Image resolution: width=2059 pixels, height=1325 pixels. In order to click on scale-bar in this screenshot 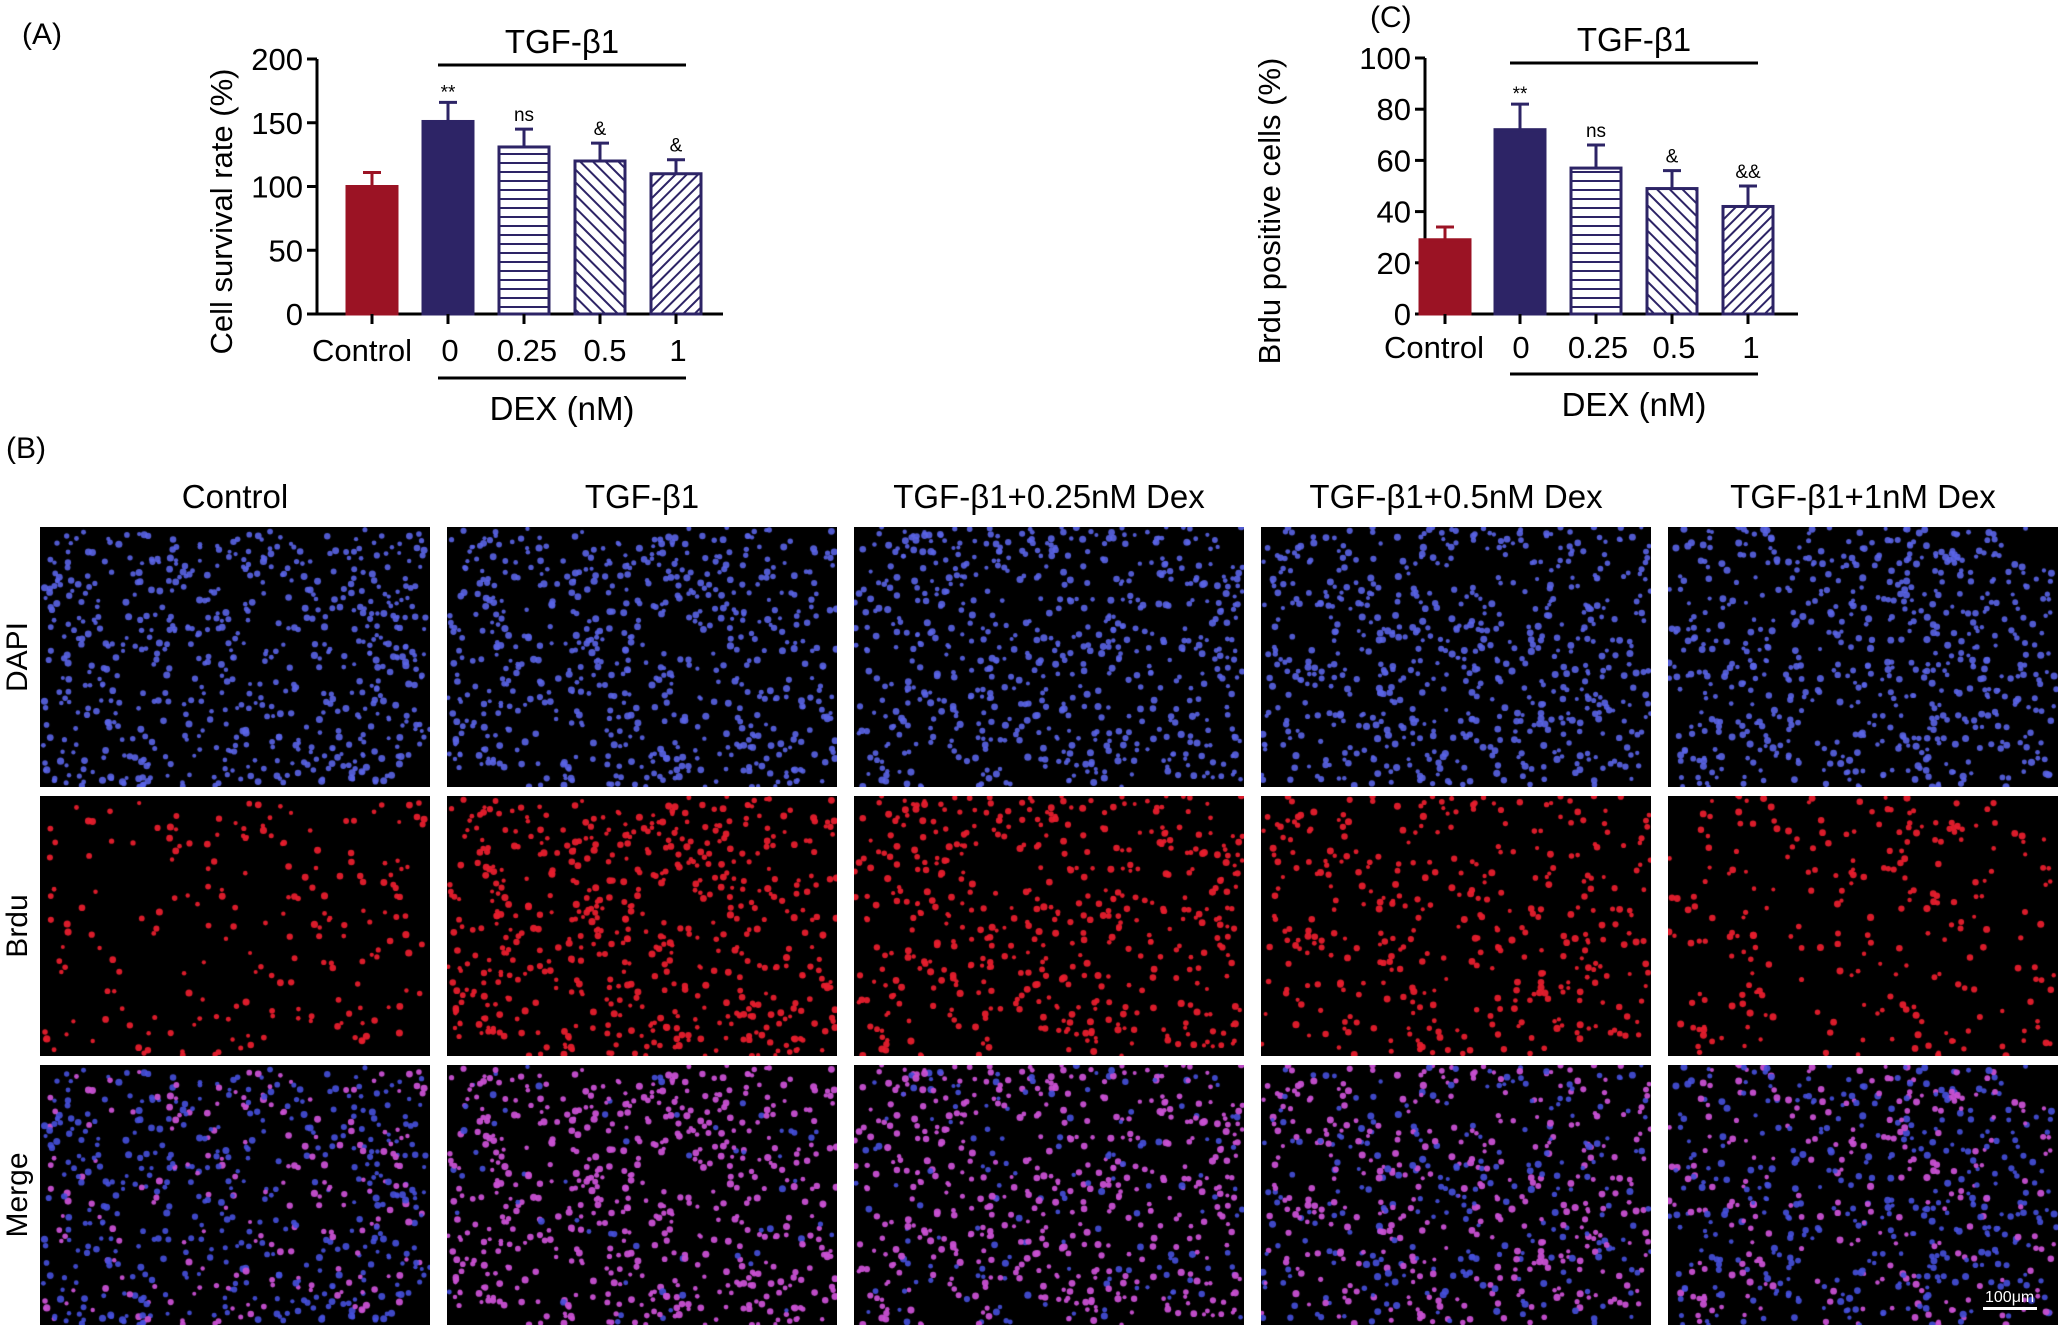, I will do `click(2010, 1308)`.